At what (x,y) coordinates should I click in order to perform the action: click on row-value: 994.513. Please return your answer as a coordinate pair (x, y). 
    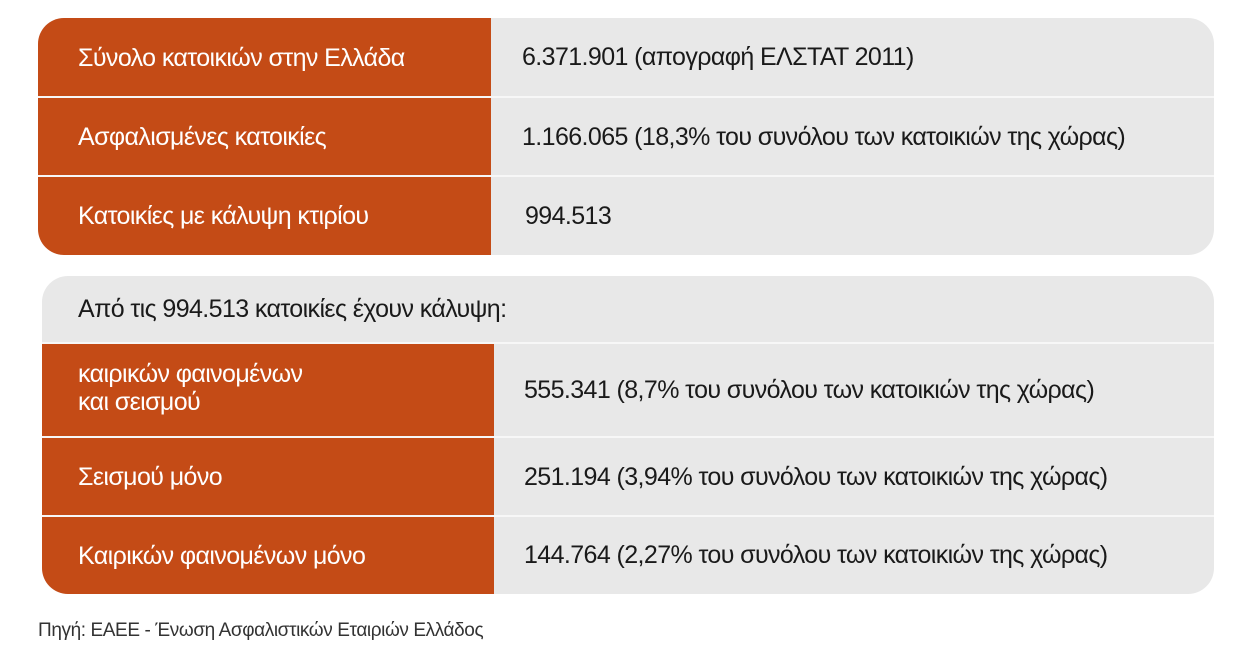
    Looking at the image, I should click on (568, 215).